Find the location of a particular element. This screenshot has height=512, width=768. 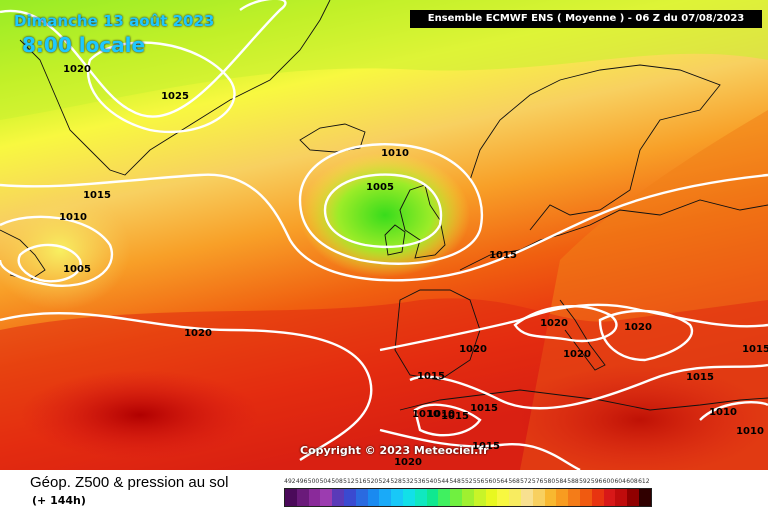

scale-label: 608 is located at coordinates (632, 481).